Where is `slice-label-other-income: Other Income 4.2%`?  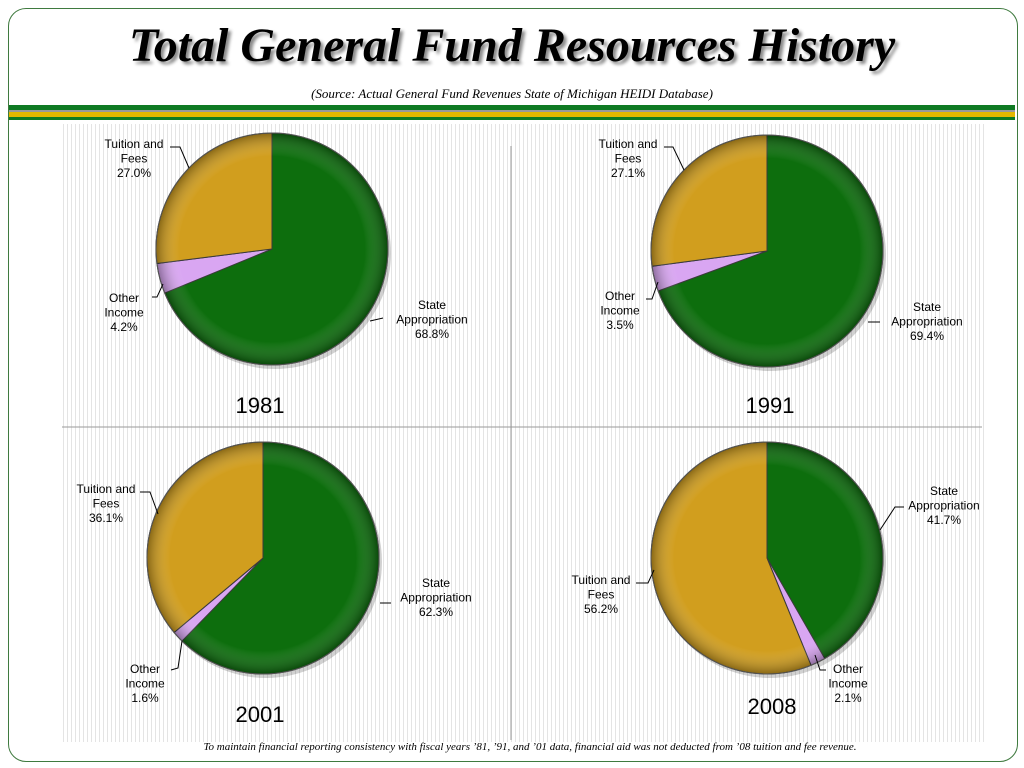
slice-label-other-income: Other Income 4.2% is located at coordinates (124, 312).